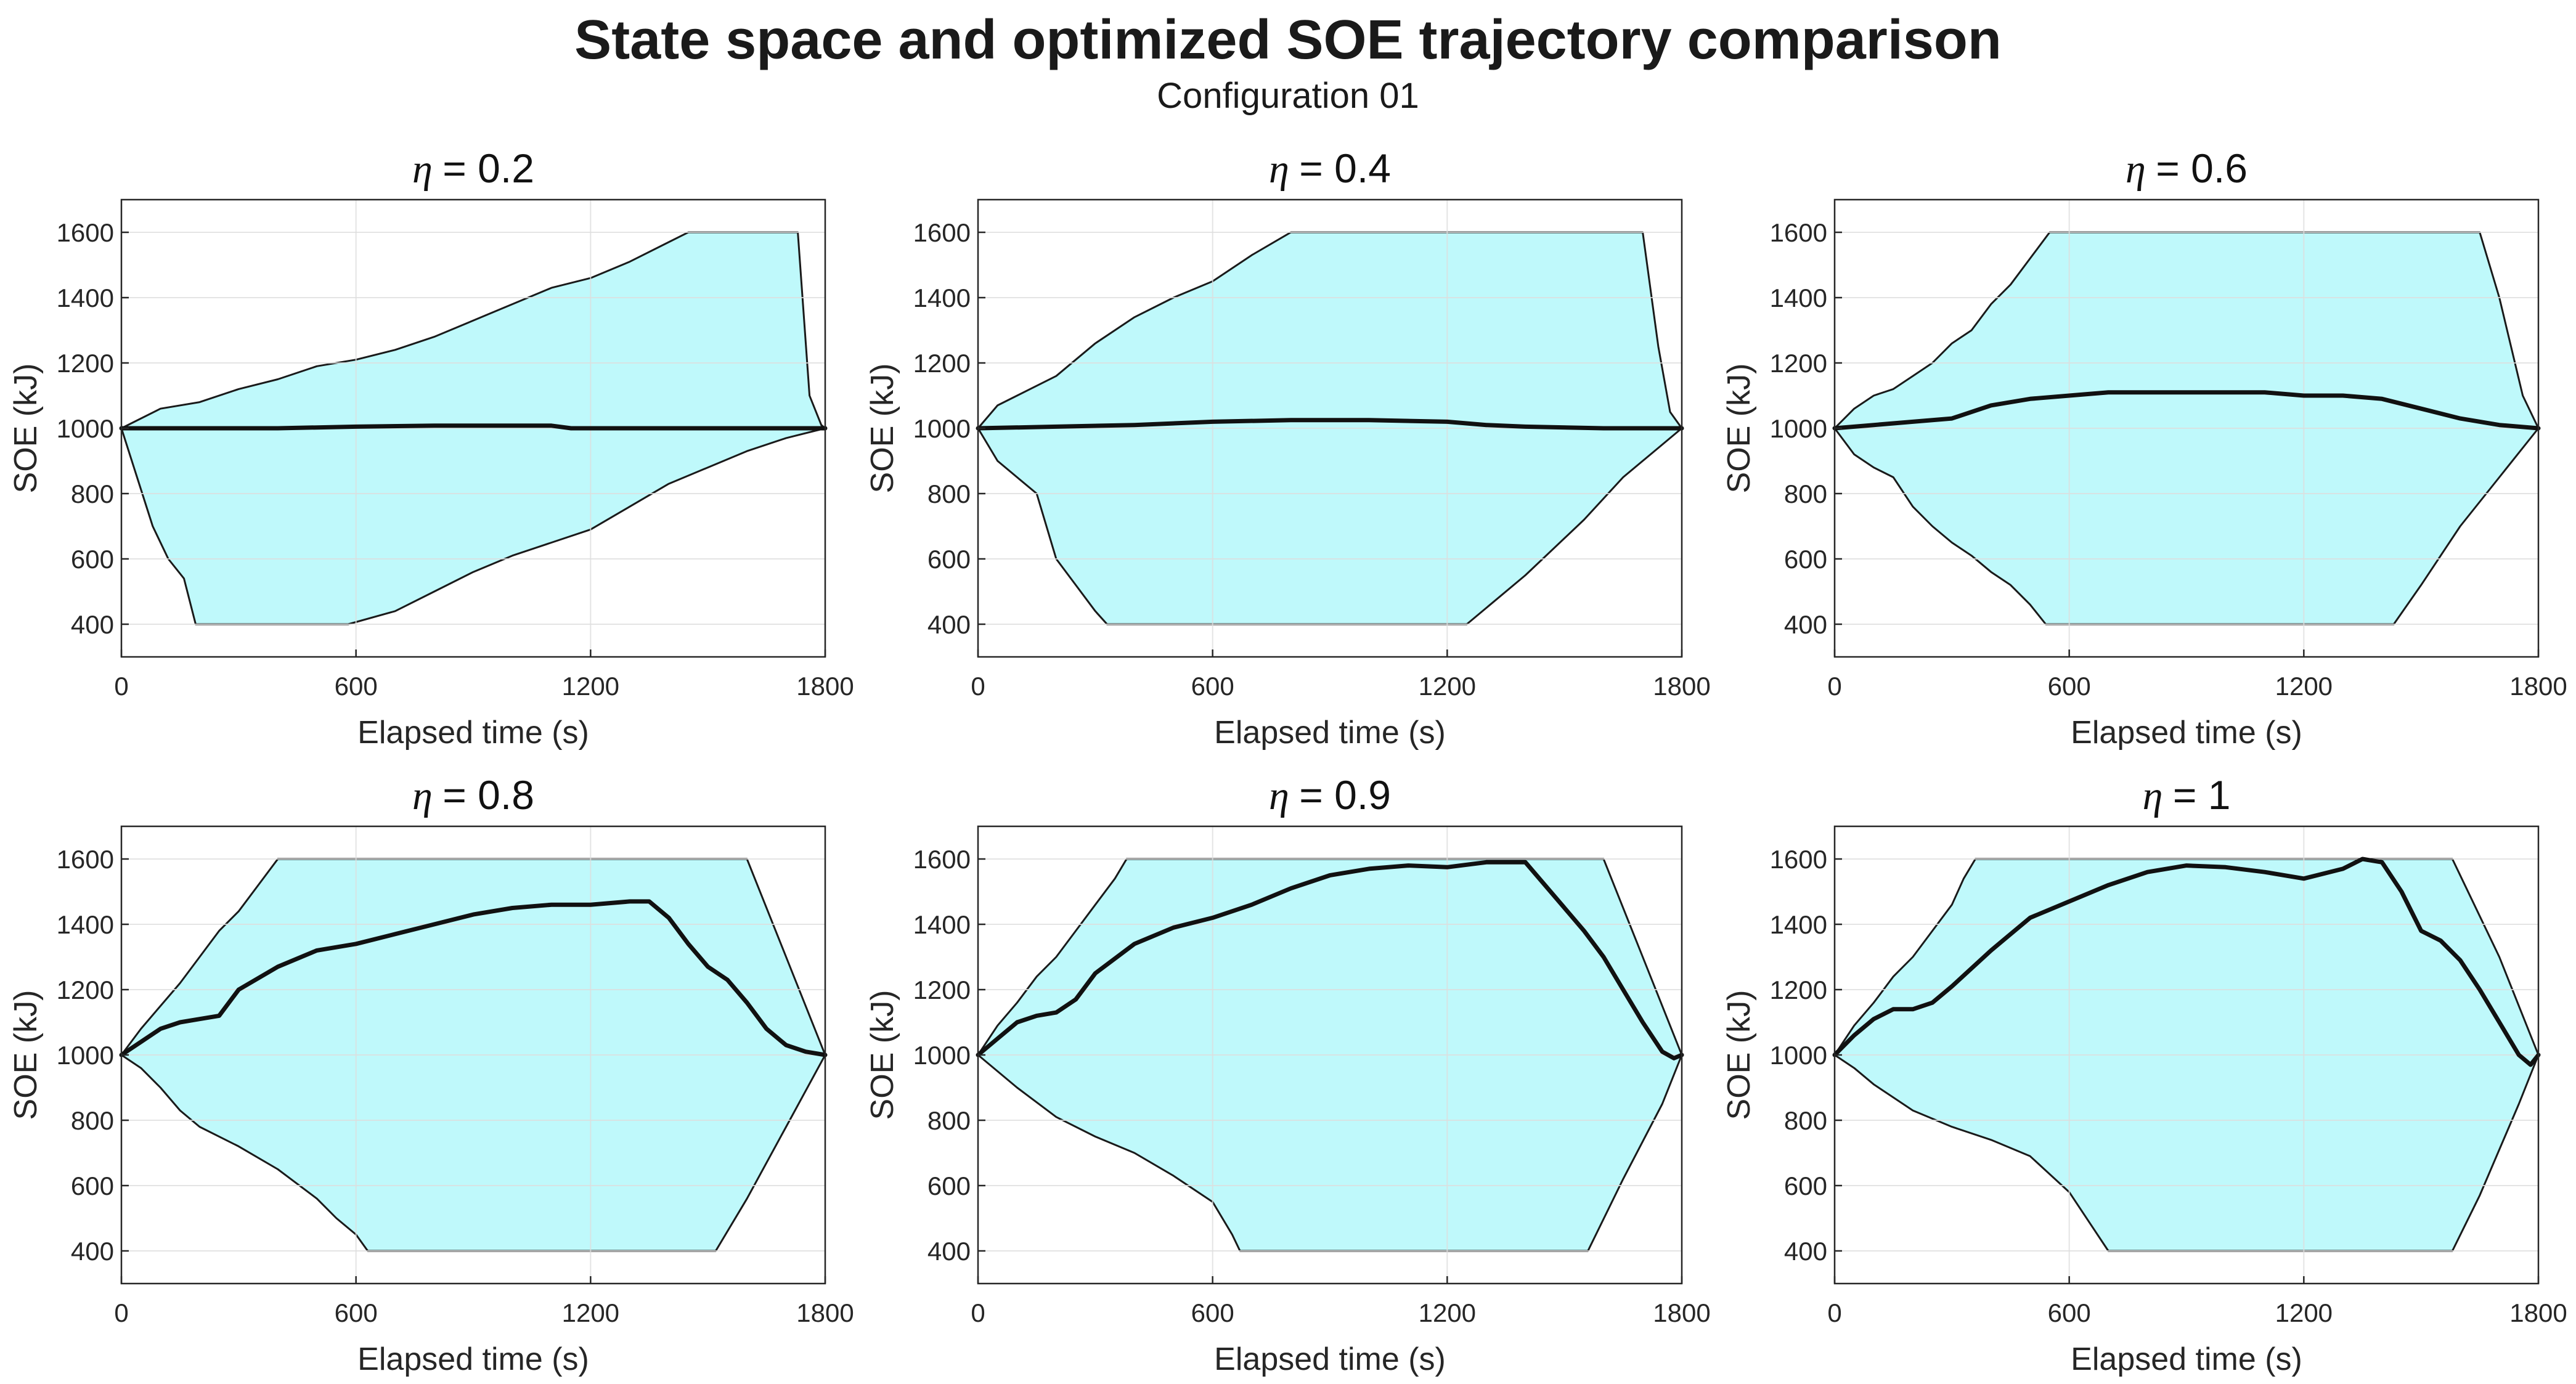 This screenshot has width=2576, height=1384. I want to click on eta-value: = 0.4, so click(1345, 168).